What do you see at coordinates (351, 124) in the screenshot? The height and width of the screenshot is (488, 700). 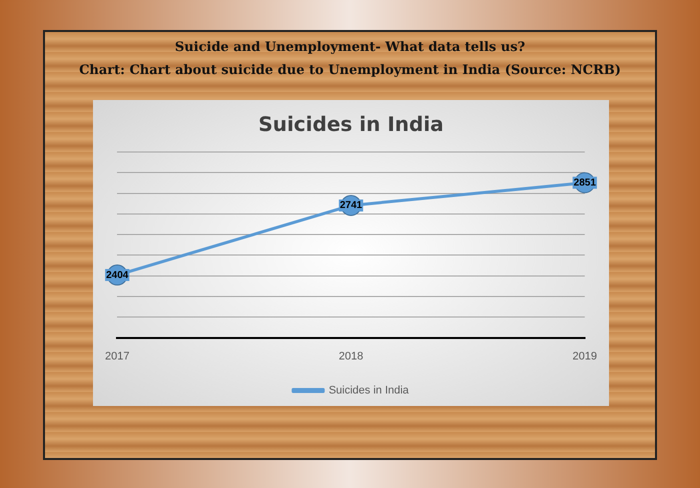 I see `chart-title: Suicides in India` at bounding box center [351, 124].